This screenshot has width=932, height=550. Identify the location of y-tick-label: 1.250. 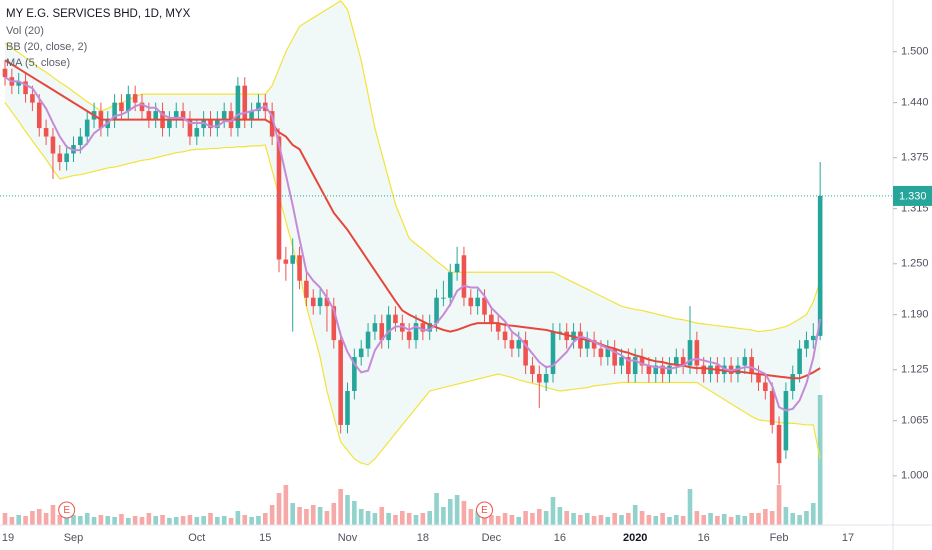
(915, 264).